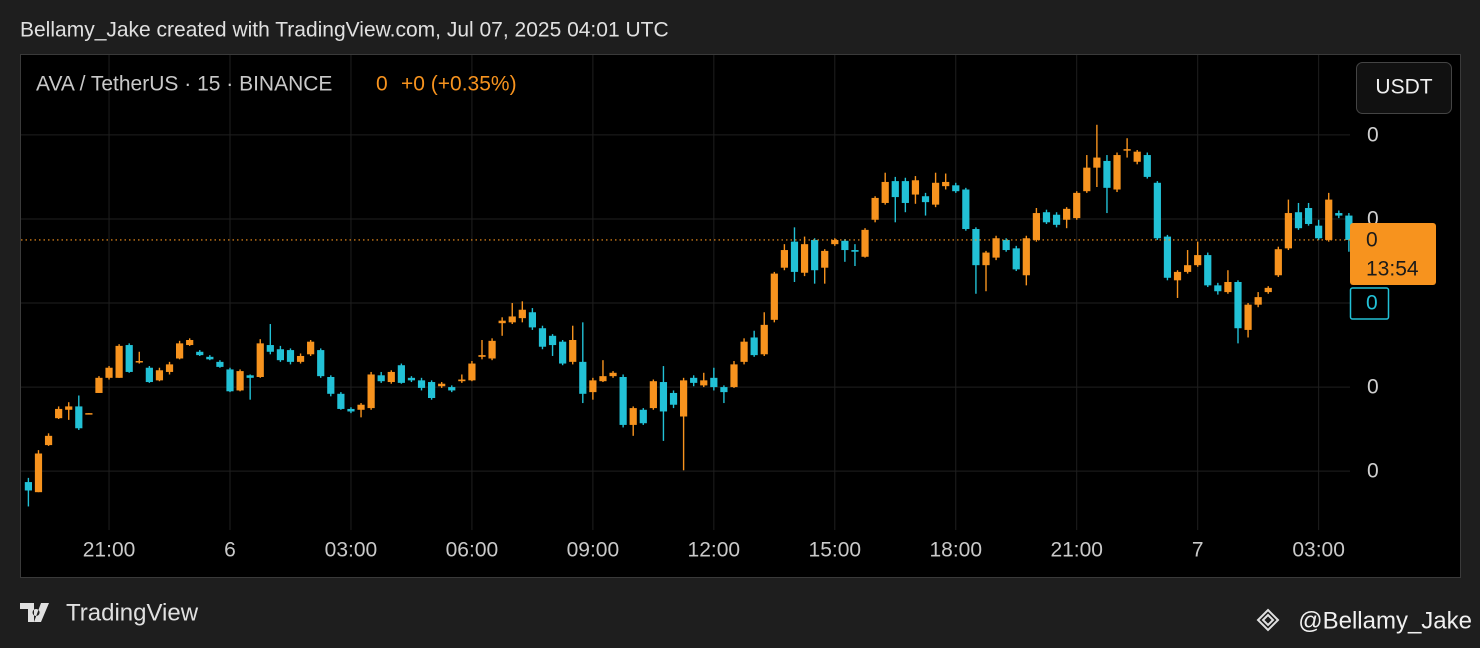  I want to click on author-icon, so click(1268, 620).